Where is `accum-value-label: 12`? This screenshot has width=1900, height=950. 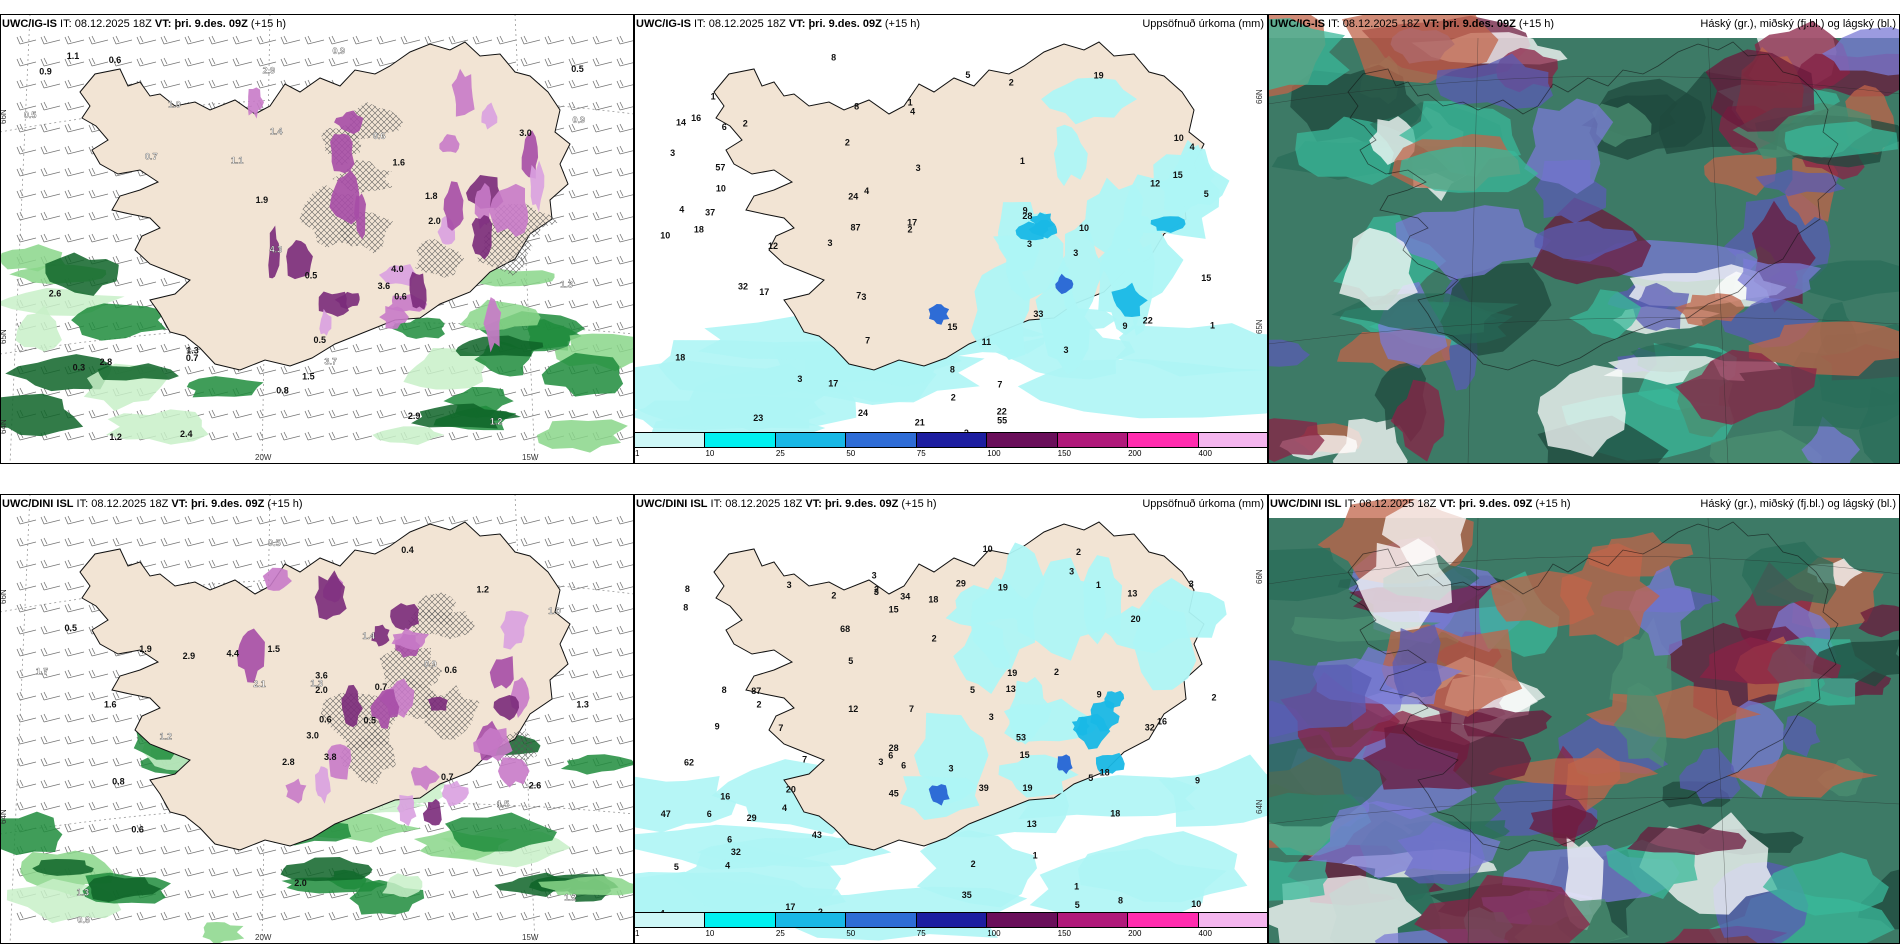
accum-value-label: 12 is located at coordinates (773, 246).